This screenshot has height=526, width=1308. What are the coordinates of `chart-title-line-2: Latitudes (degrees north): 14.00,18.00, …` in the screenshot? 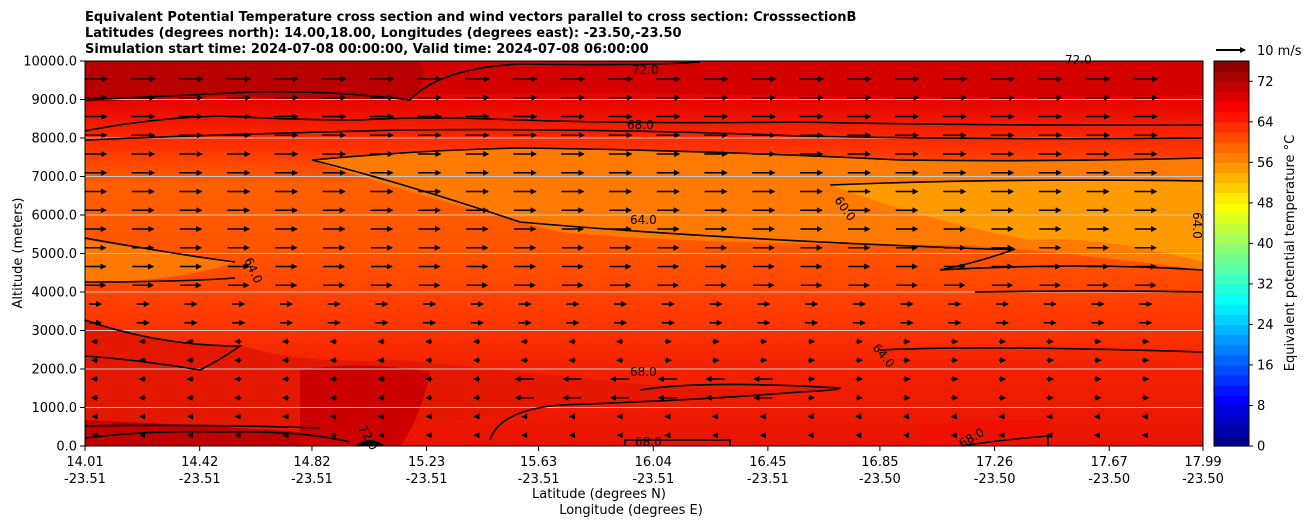 It's located at (383, 33).